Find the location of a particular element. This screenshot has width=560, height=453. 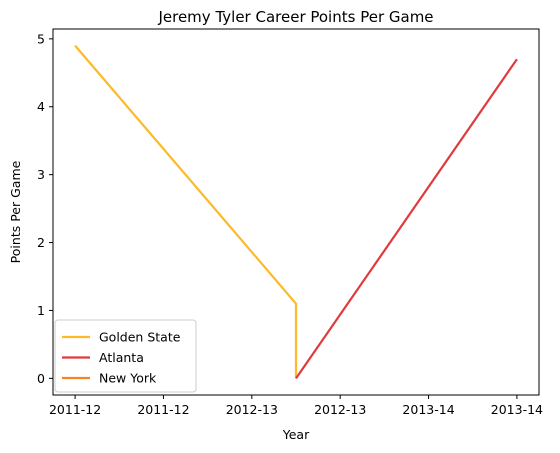

y-axis-ticks: 0 1 2 3 4 5 is located at coordinates (45, 208).